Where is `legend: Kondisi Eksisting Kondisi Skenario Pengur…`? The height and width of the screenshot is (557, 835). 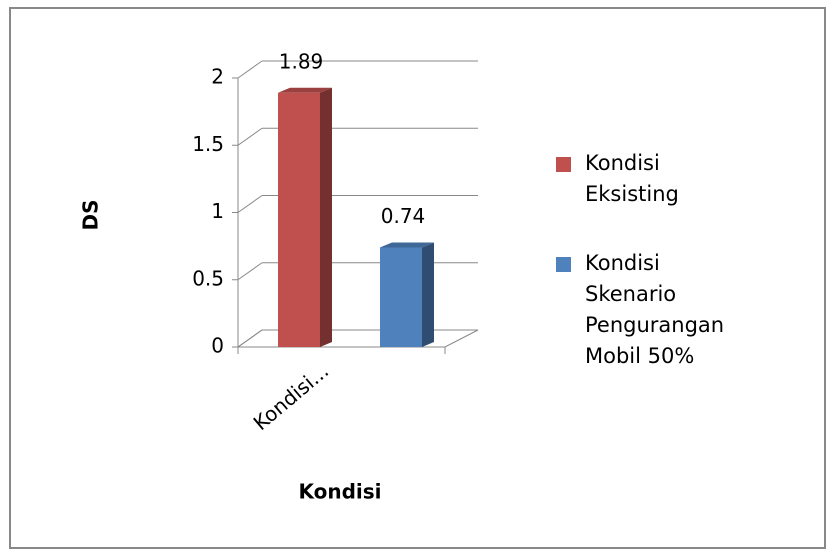 legend: Kondisi Eksisting Kondisi Skenario Pengur… is located at coordinates (646, 279).